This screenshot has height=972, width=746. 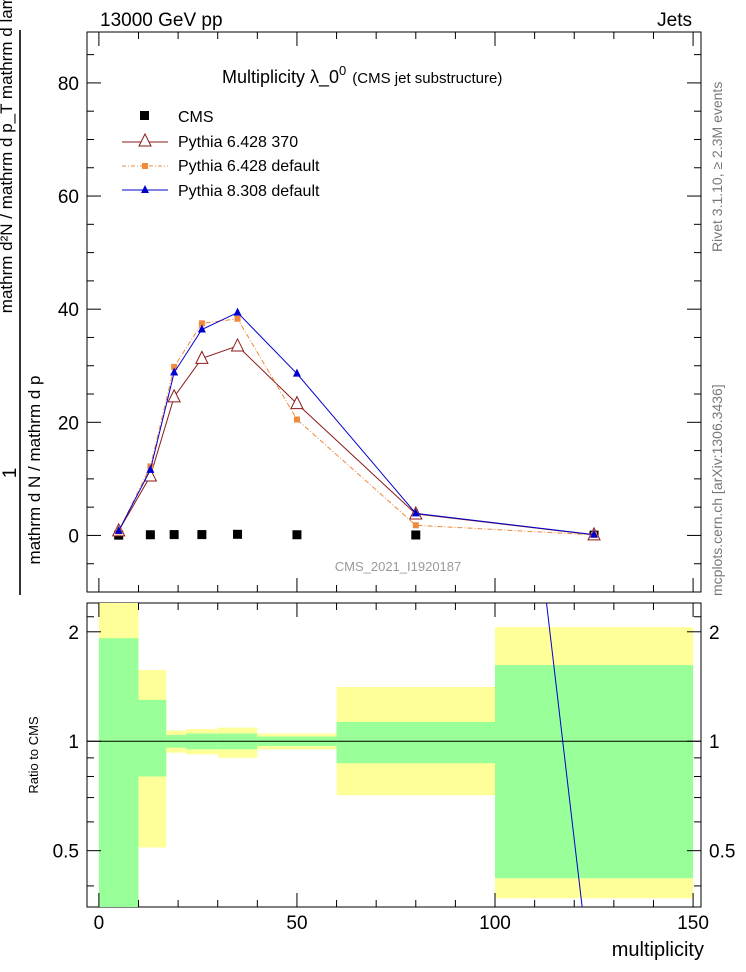 I want to click on legend-label-py6-370: Pythia 6.428 370, so click(x=238, y=142).